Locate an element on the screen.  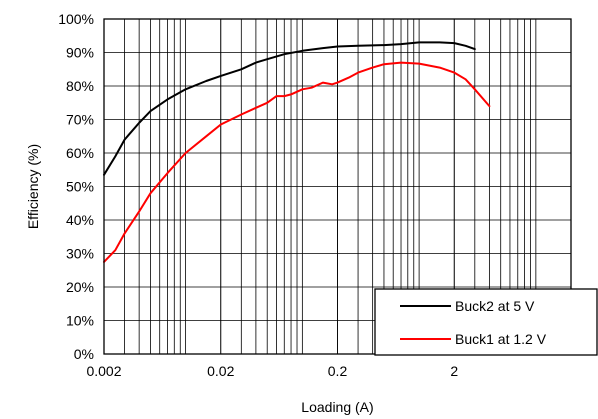
legend-label-buck1: Buck1 at 1.2 V is located at coordinates (501, 339).